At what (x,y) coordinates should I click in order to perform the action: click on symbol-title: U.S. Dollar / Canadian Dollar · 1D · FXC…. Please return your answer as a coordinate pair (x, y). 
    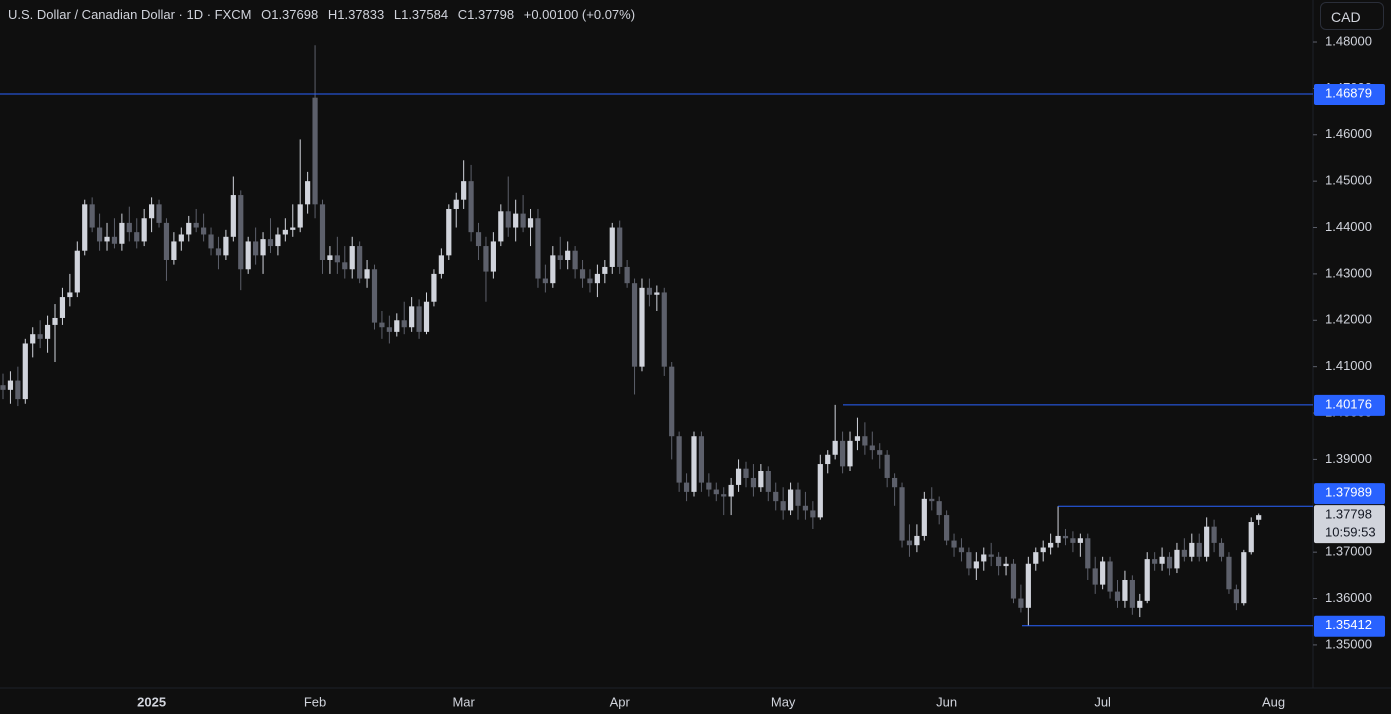
    Looking at the image, I should click on (130, 14).